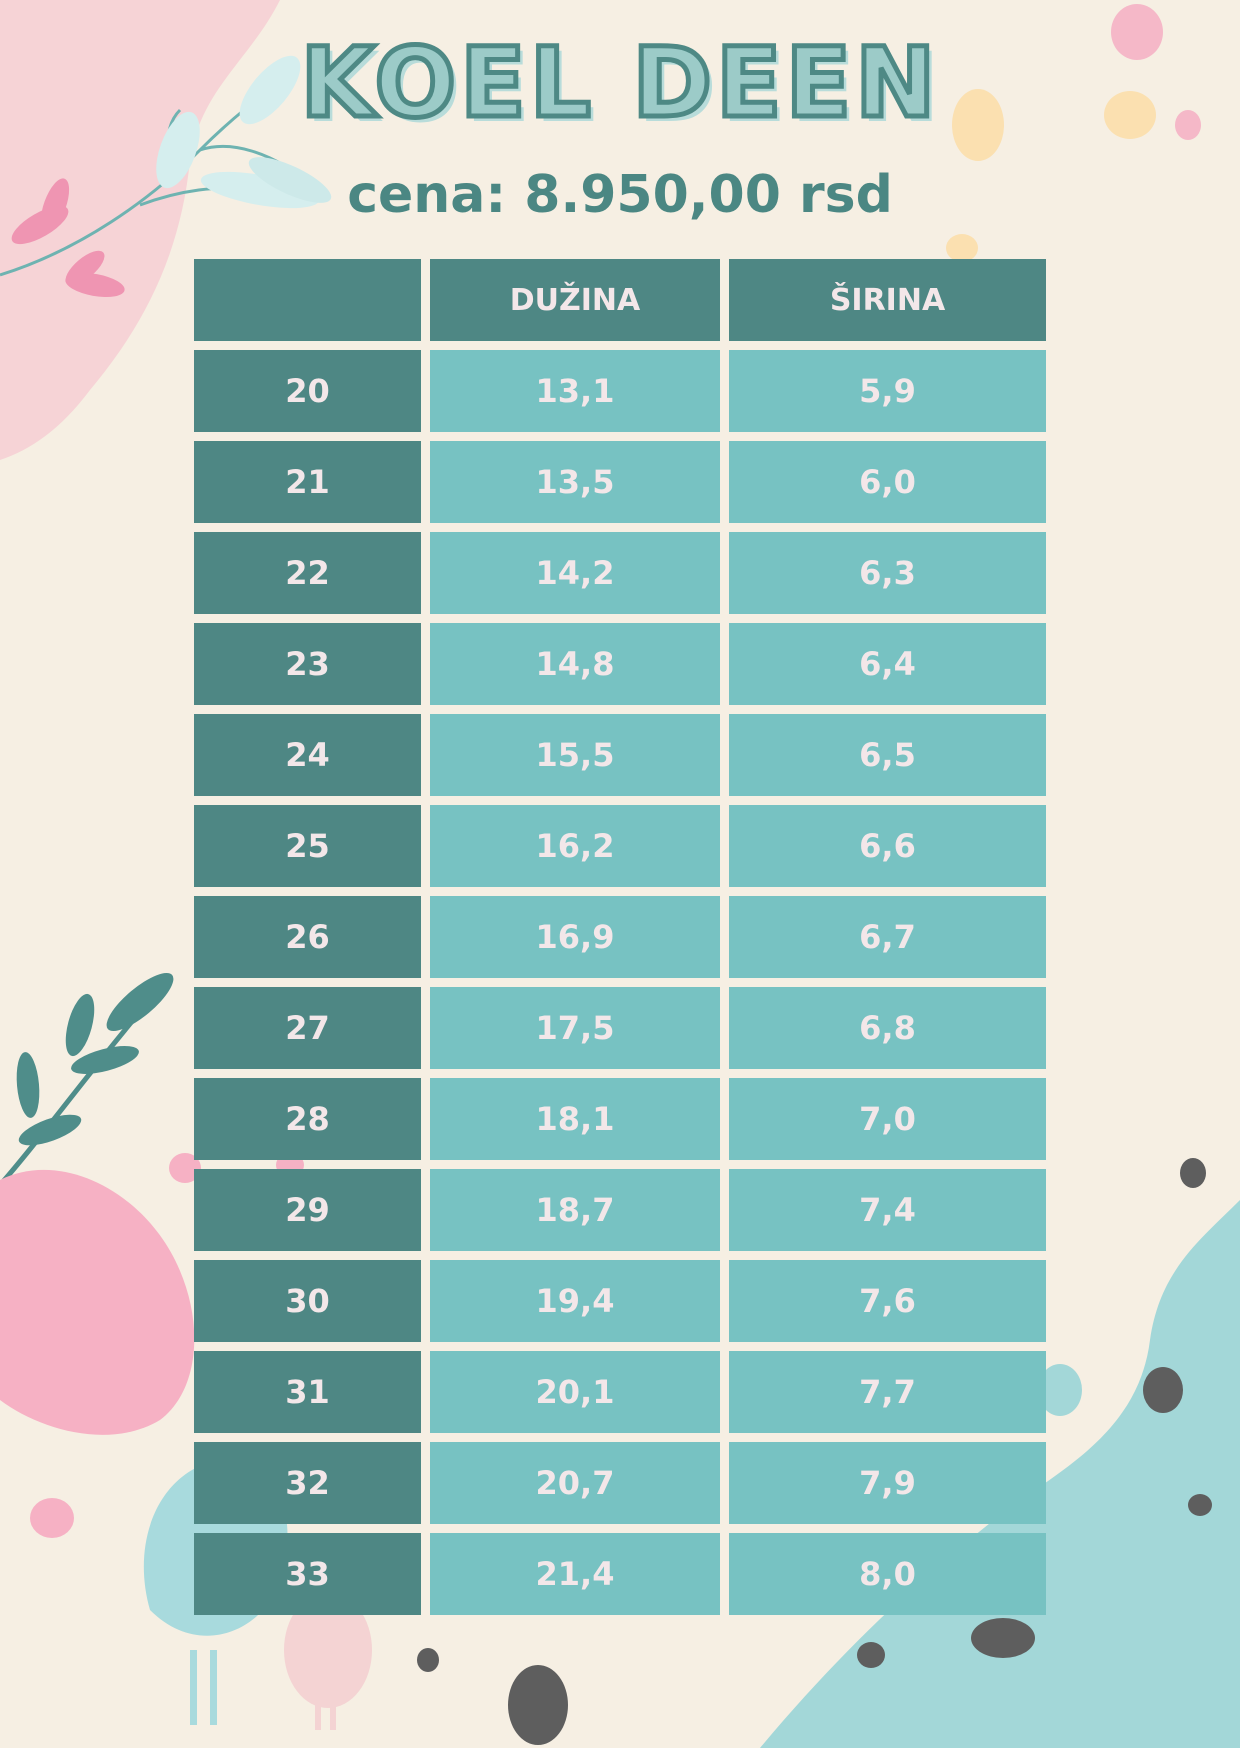 The height and width of the screenshot is (1748, 1240). Describe the element at coordinates (575, 1392) in the screenshot. I see `length-cell: 20,1` at that location.